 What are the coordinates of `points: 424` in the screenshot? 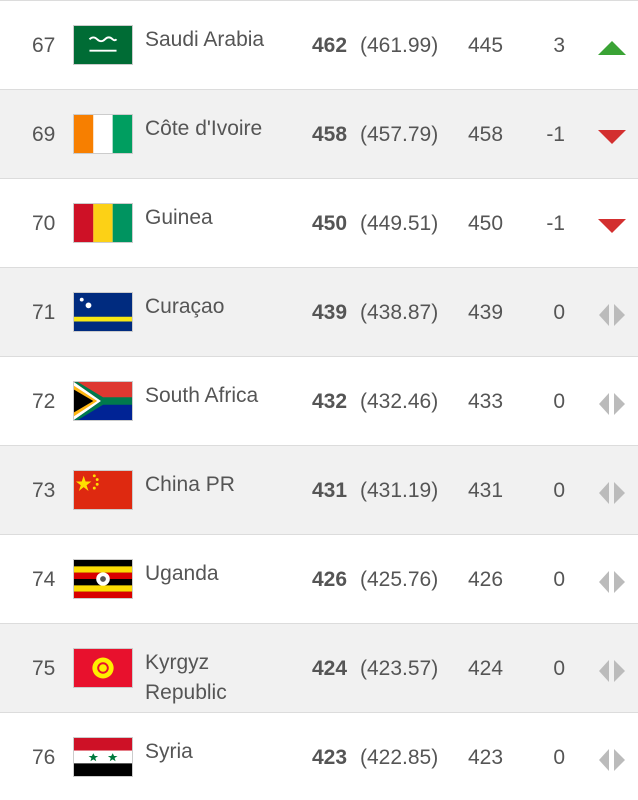 It's located at (330, 668).